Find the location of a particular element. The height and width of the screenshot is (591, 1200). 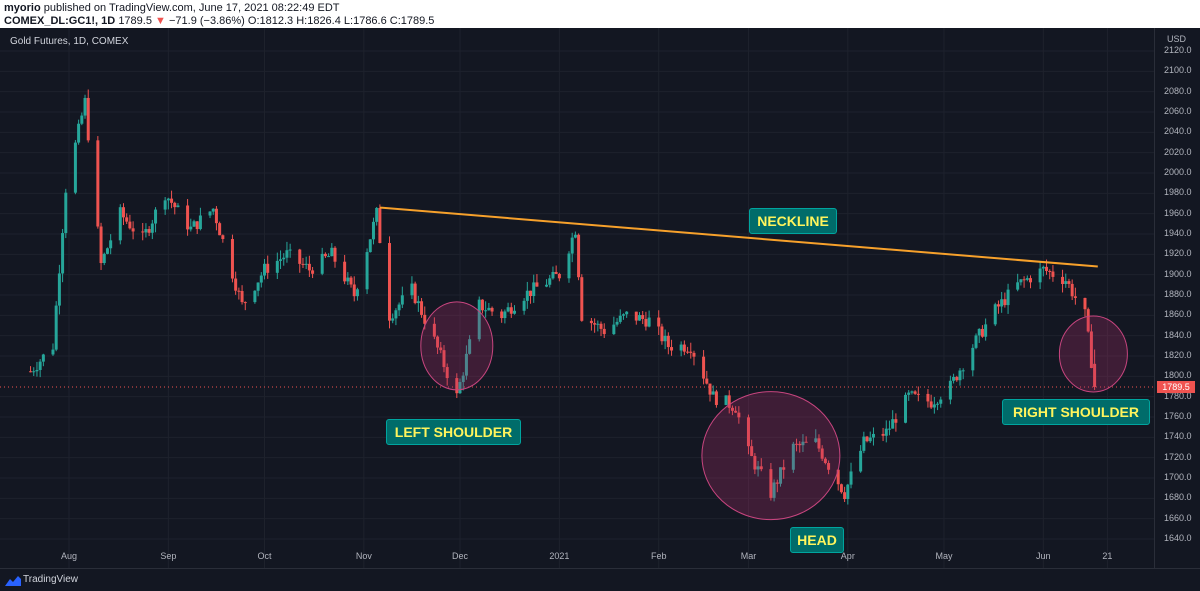

tradingview-logo-icon is located at coordinates (13, 580).